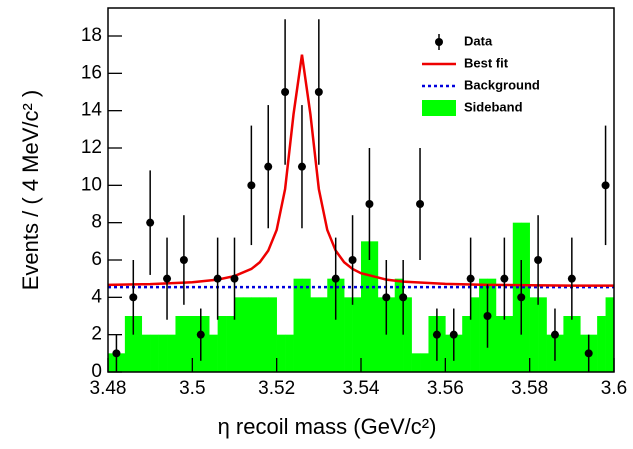 This screenshot has width=633, height=449. I want to click on y-tick-label: 8, so click(96, 222).